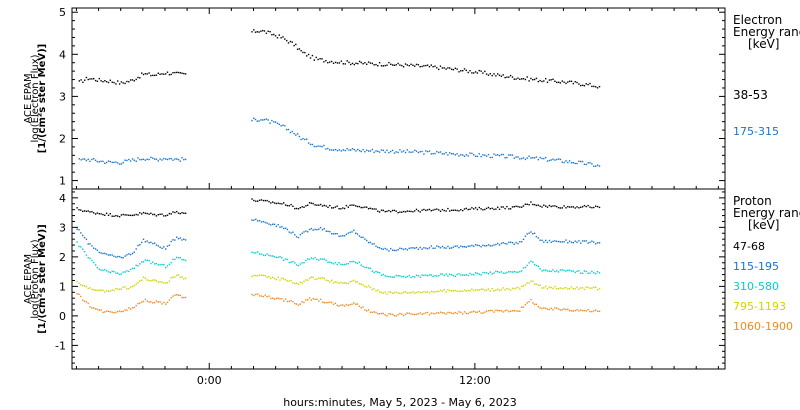 The height and width of the screenshot is (410, 800). I want to click on legend-entry-115-195: 115-195, so click(756, 266).